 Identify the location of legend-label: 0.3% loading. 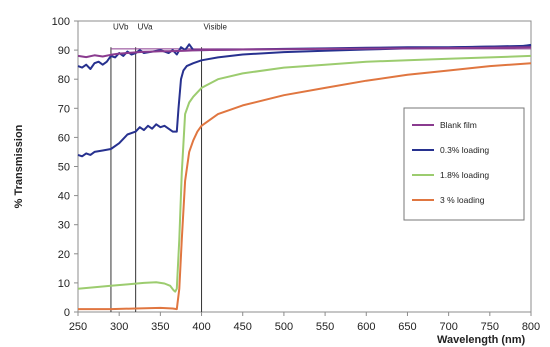
(464, 150).